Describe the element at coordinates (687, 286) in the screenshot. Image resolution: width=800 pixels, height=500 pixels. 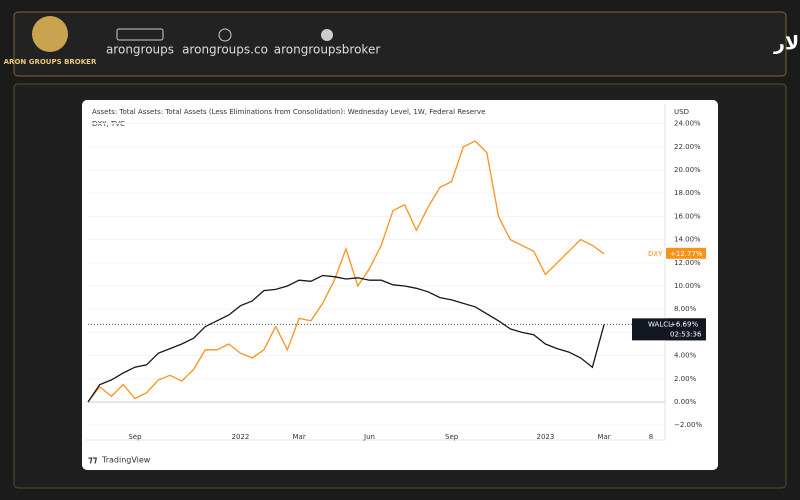
I see `y-tick-label: 10.00%` at that location.